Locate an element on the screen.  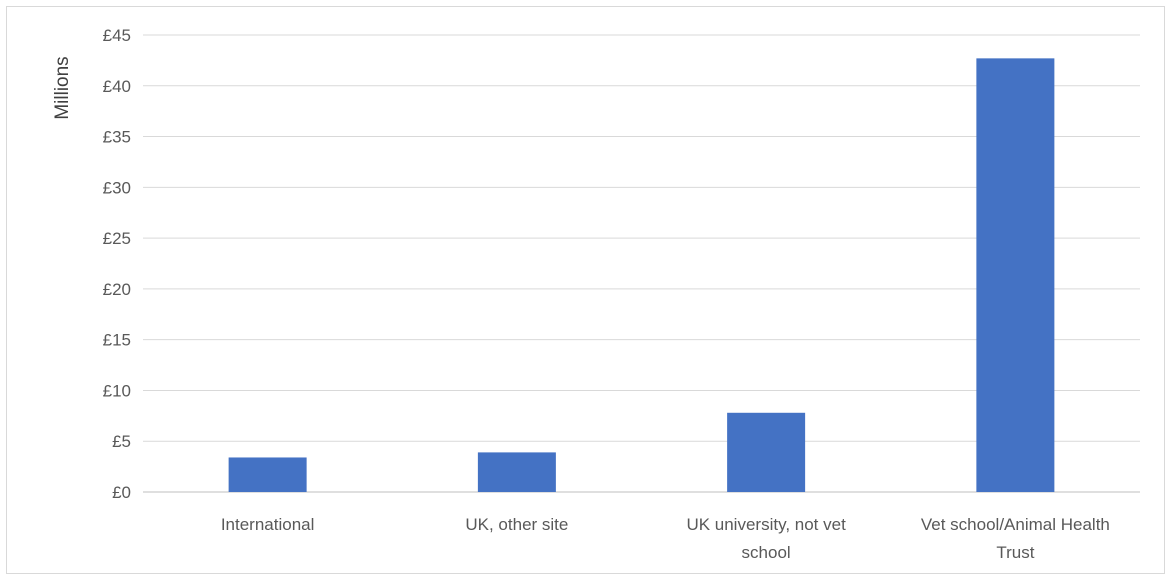
y-tick-label: £30 is located at coordinates (117, 187).